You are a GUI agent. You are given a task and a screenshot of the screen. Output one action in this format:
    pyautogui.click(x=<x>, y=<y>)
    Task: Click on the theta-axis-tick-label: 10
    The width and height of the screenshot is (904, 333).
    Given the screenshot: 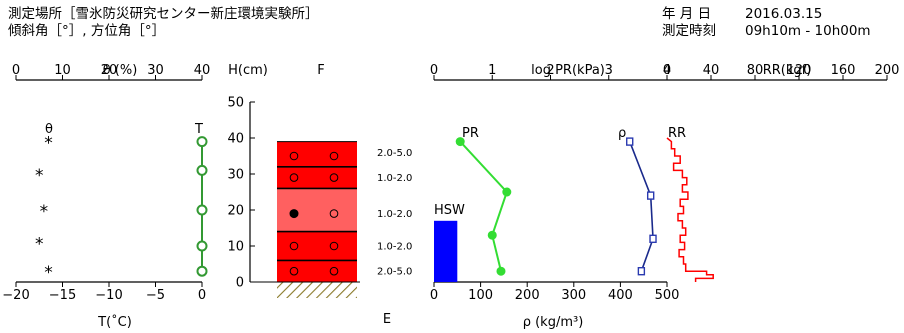 What is the action you would take?
    pyautogui.click(x=62, y=70)
    